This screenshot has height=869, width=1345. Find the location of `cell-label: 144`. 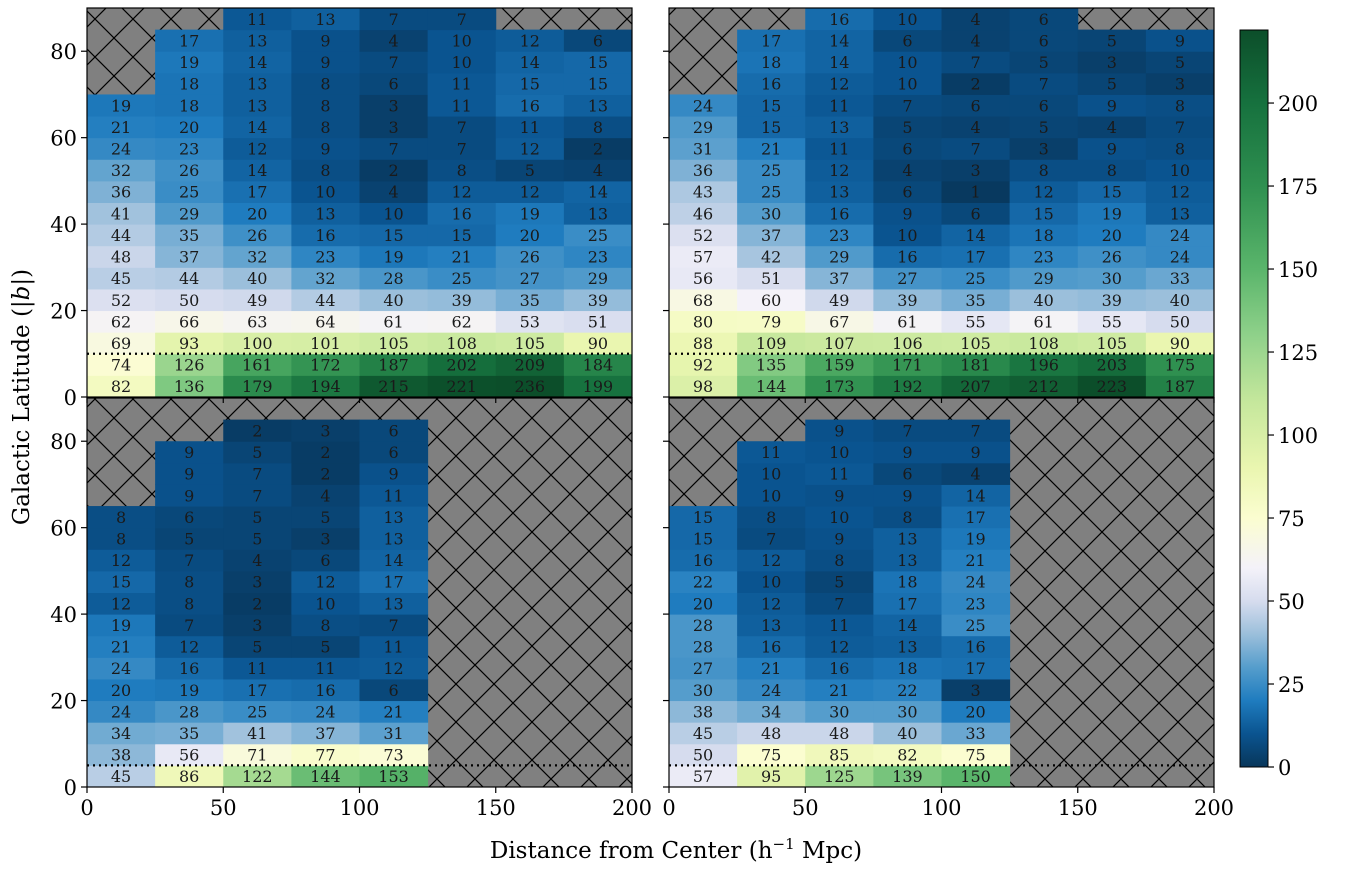

cell-label: 144 is located at coordinates (771, 386).